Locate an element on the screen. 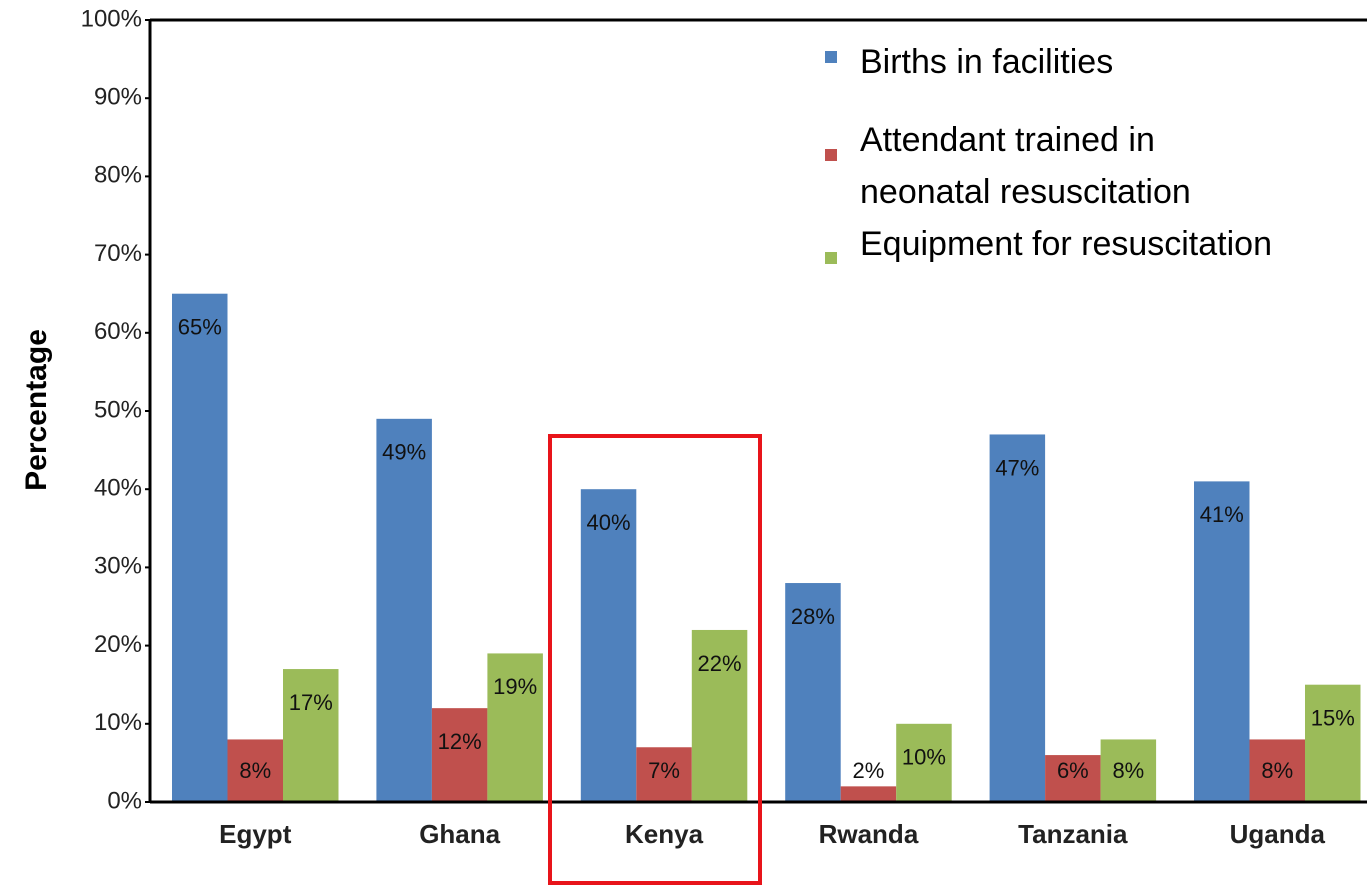 This screenshot has width=1367, height=885. legend-background is located at coordinates (1102, 182).